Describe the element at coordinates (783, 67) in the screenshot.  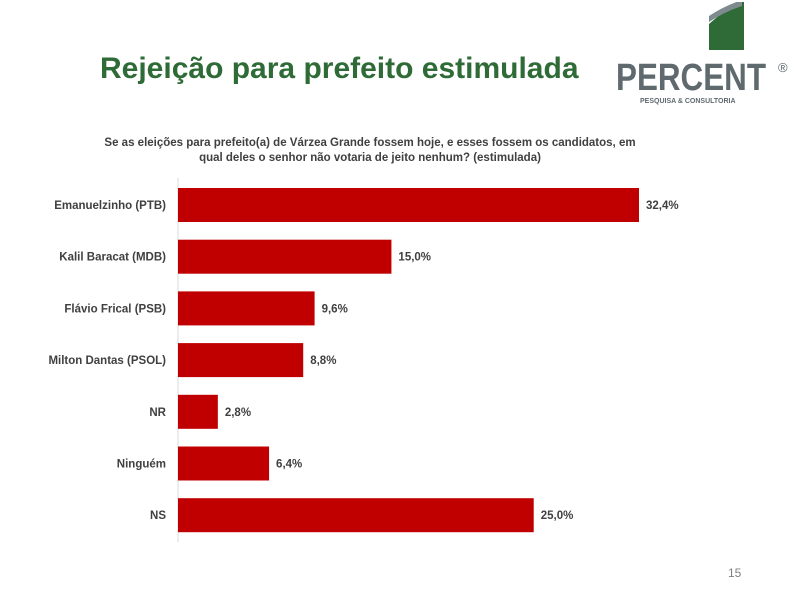
I see `logo-registered-mark: ®` at that location.